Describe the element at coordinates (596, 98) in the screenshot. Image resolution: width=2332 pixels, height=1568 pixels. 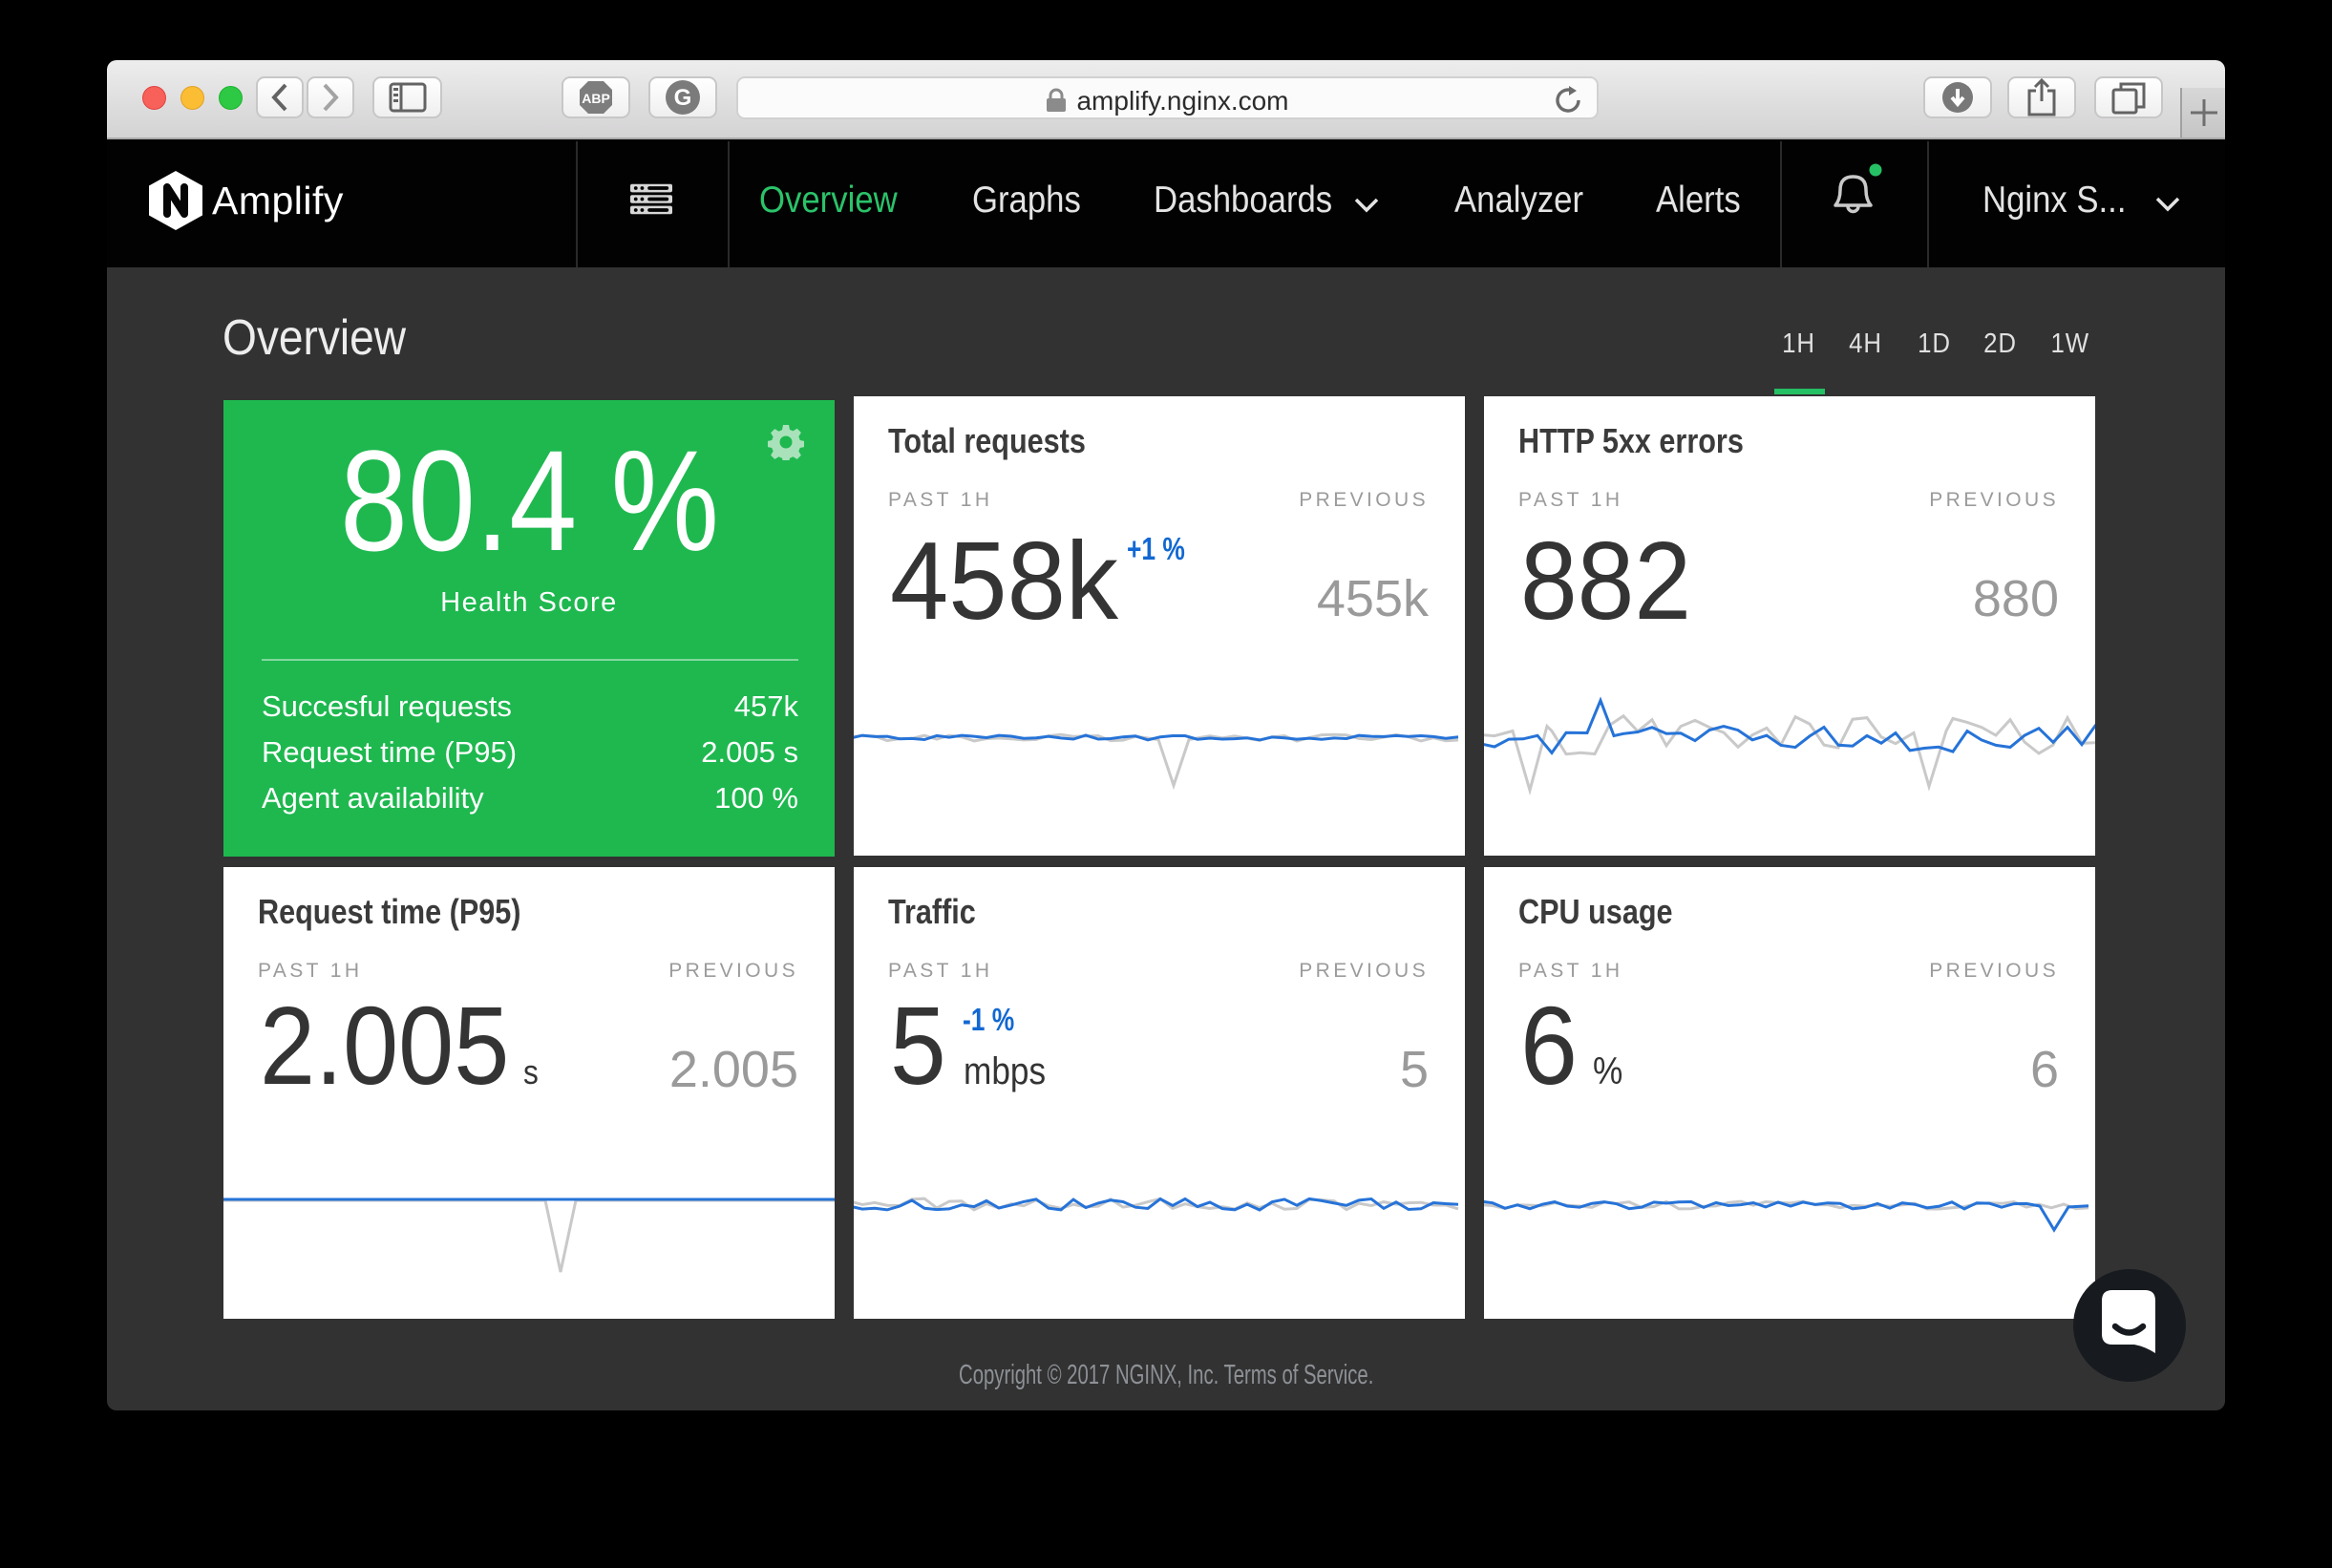
I see `svg-text: ABP` at that location.